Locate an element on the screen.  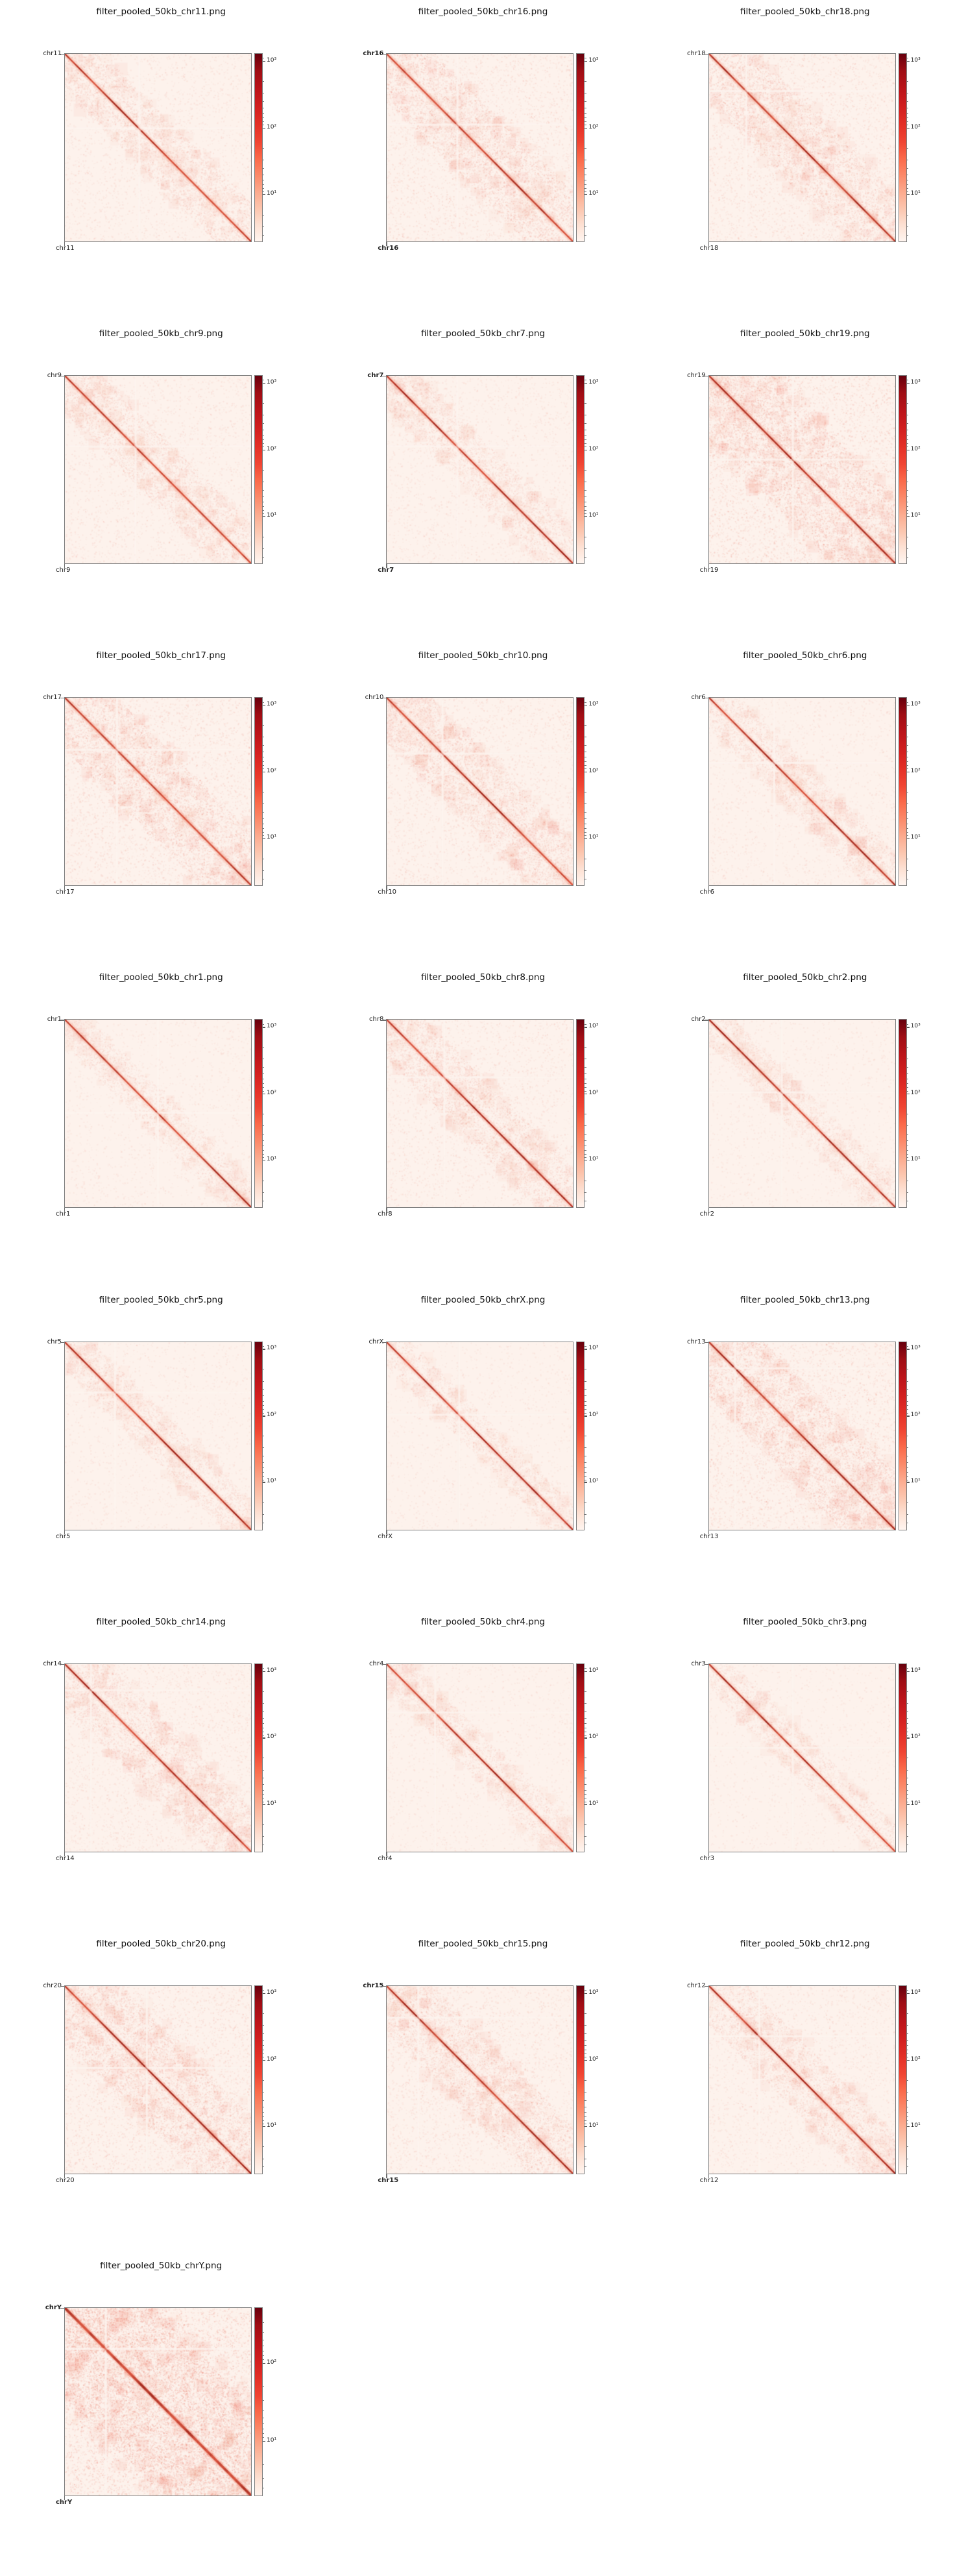
y-axis-label: chr14 is located at coordinates (52, 1663).